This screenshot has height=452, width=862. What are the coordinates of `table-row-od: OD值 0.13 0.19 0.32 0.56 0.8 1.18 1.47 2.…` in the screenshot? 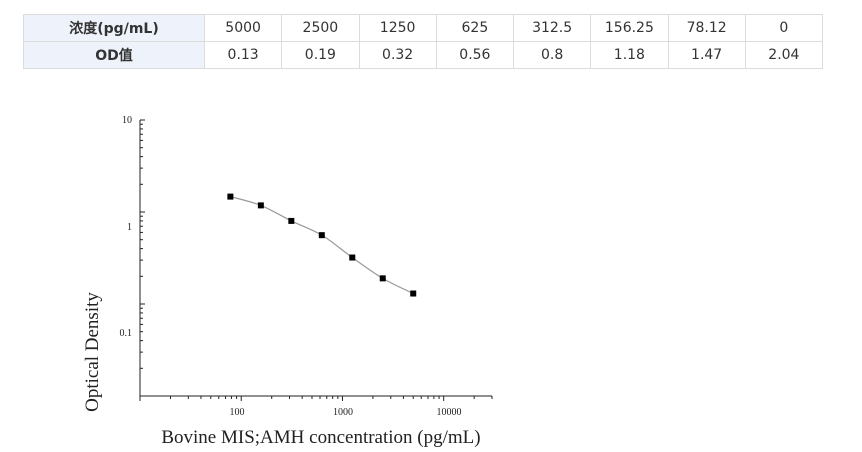 It's located at (423, 55).